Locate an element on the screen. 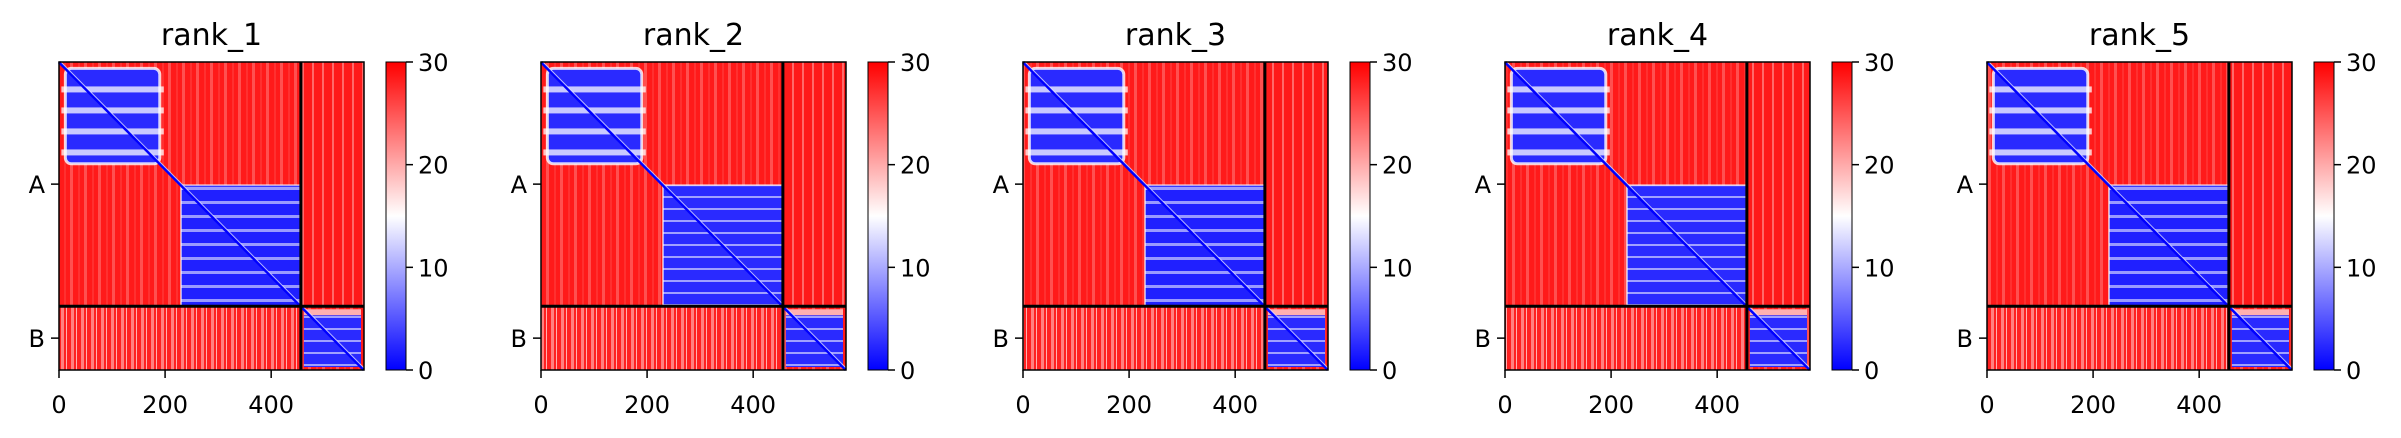  panel-title: rank_4 is located at coordinates (1657, 35).